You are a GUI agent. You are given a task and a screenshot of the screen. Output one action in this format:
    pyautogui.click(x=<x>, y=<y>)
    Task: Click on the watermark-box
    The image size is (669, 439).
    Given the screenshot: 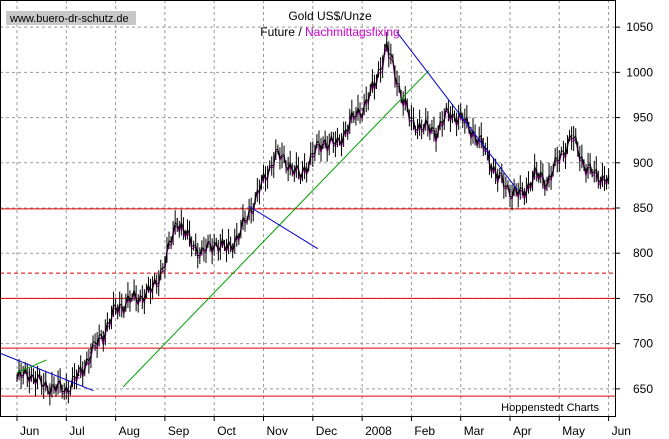 What is the action you would take?
    pyautogui.click(x=71, y=18)
    